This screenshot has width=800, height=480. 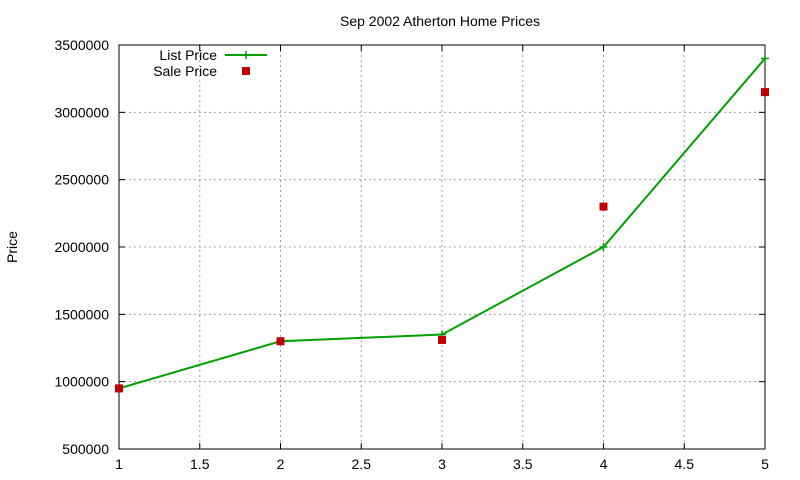 What do you see at coordinates (81, 180) in the screenshot?
I see `y-tick-label: 2500000` at bounding box center [81, 180].